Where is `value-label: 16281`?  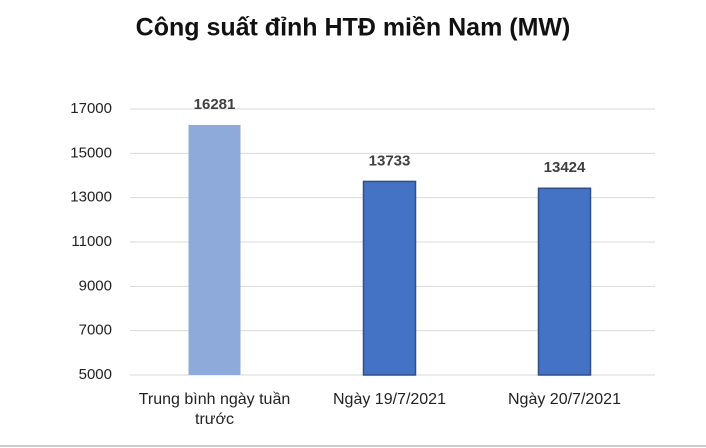
value-label: 16281 is located at coordinates (215, 104).